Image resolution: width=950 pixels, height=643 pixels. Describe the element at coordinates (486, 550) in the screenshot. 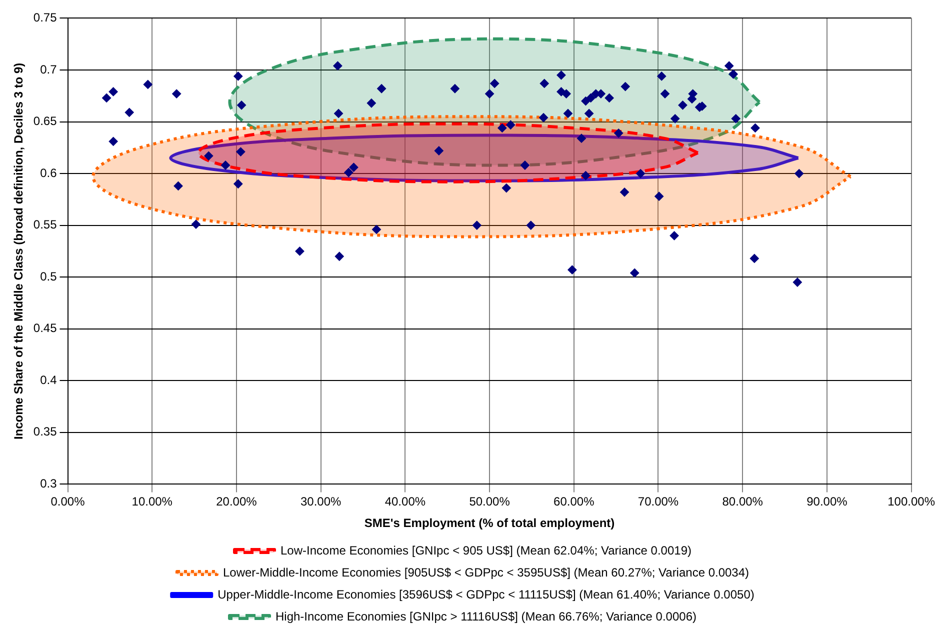

I see `legend-label: Low-Income Economies [GNIpc < 905 US$] (Mean 62.04%; Variance 0.0019)` at that location.